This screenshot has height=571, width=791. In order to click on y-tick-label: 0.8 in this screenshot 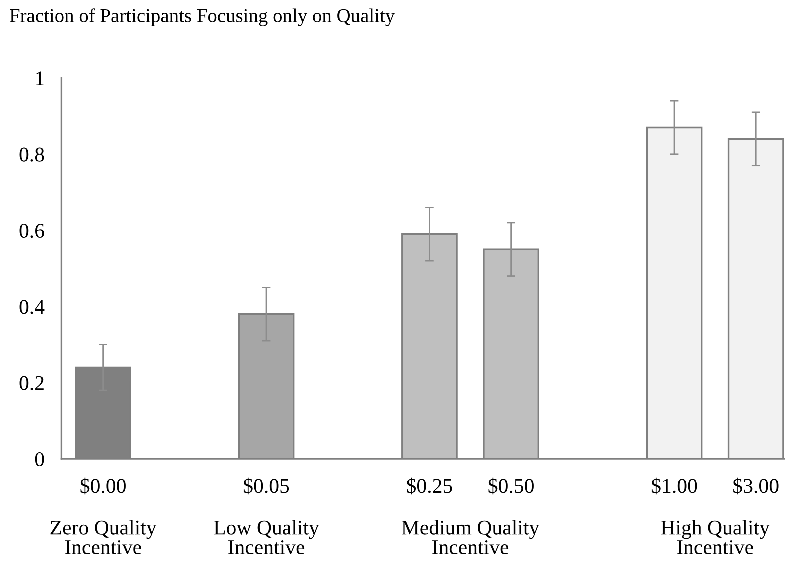, I will do `click(32, 155)`.